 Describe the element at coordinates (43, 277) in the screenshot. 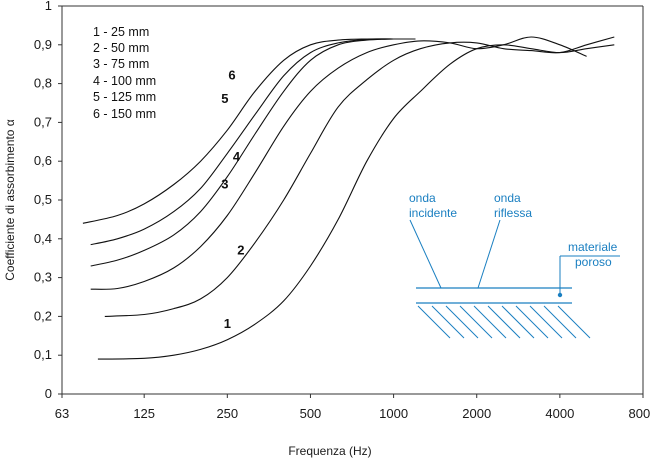

I see `y-tick-label: 0,3` at that location.